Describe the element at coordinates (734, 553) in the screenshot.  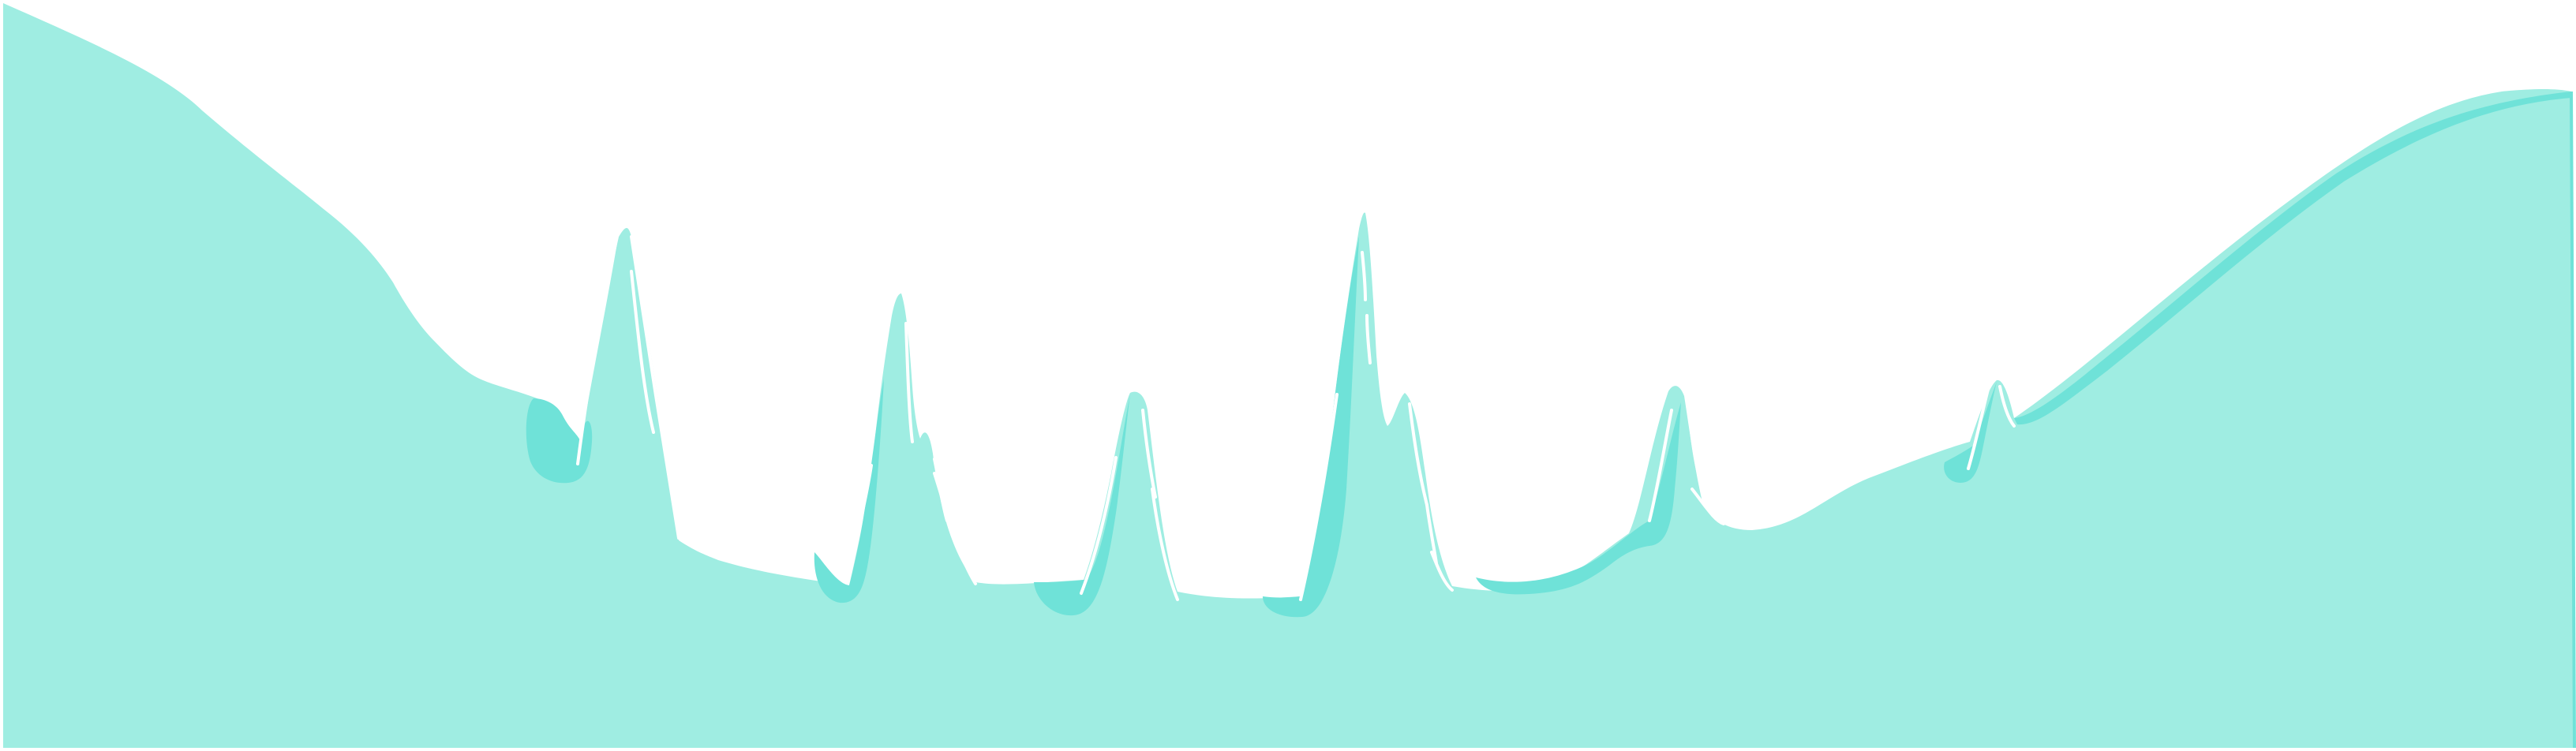
I see `ground-accent` at that location.